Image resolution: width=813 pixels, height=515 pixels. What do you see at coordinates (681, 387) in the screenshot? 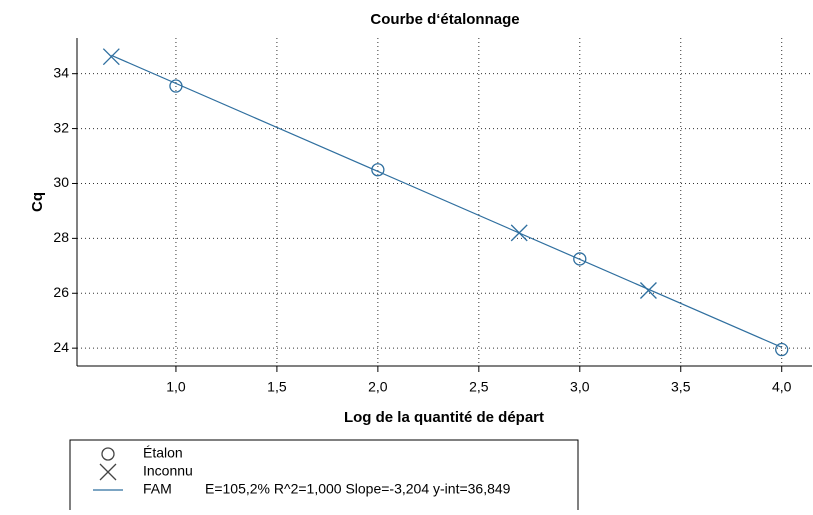
I see `x-tick-label: 3,5` at bounding box center [681, 387].